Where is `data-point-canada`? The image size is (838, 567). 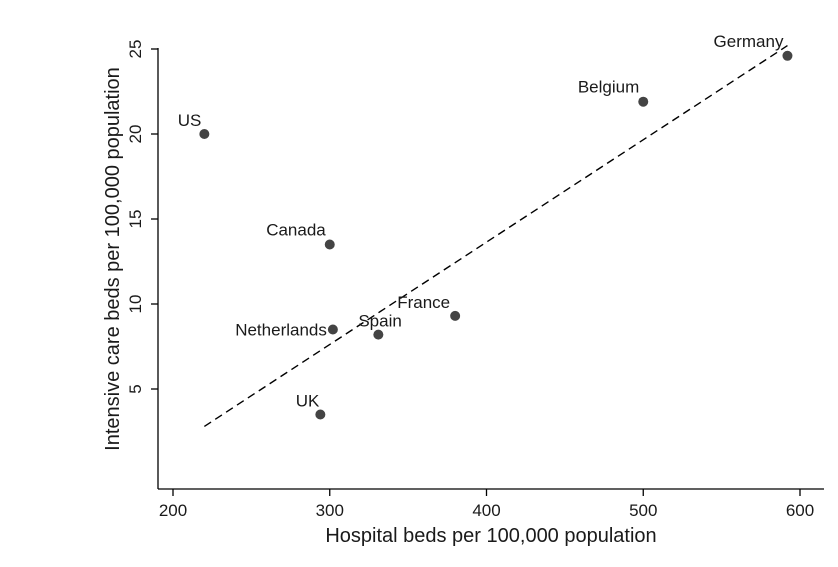
data-point-canada is located at coordinates (329, 244).